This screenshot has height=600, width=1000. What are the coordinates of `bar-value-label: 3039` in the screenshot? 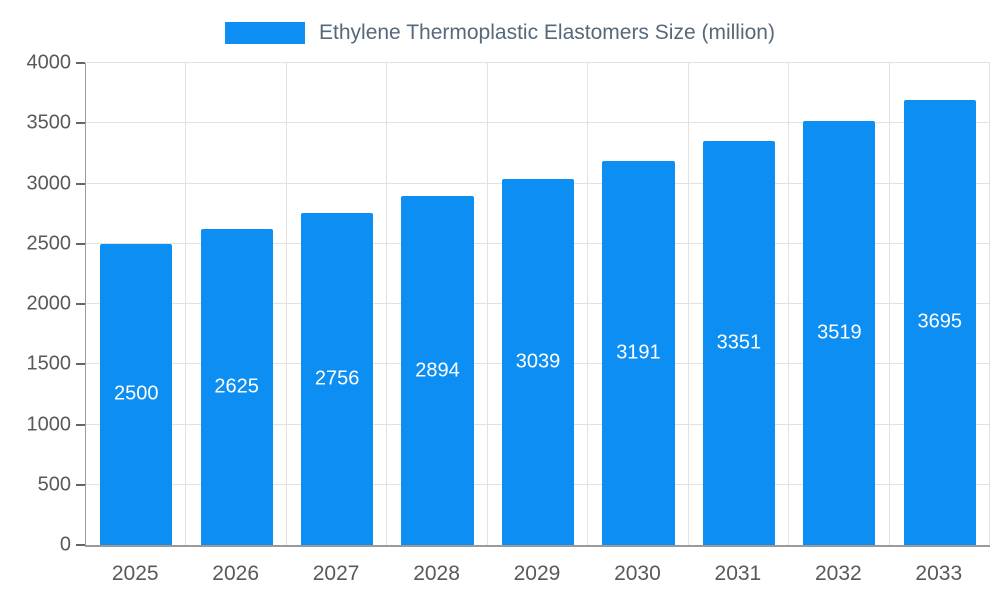 It's located at (538, 361).